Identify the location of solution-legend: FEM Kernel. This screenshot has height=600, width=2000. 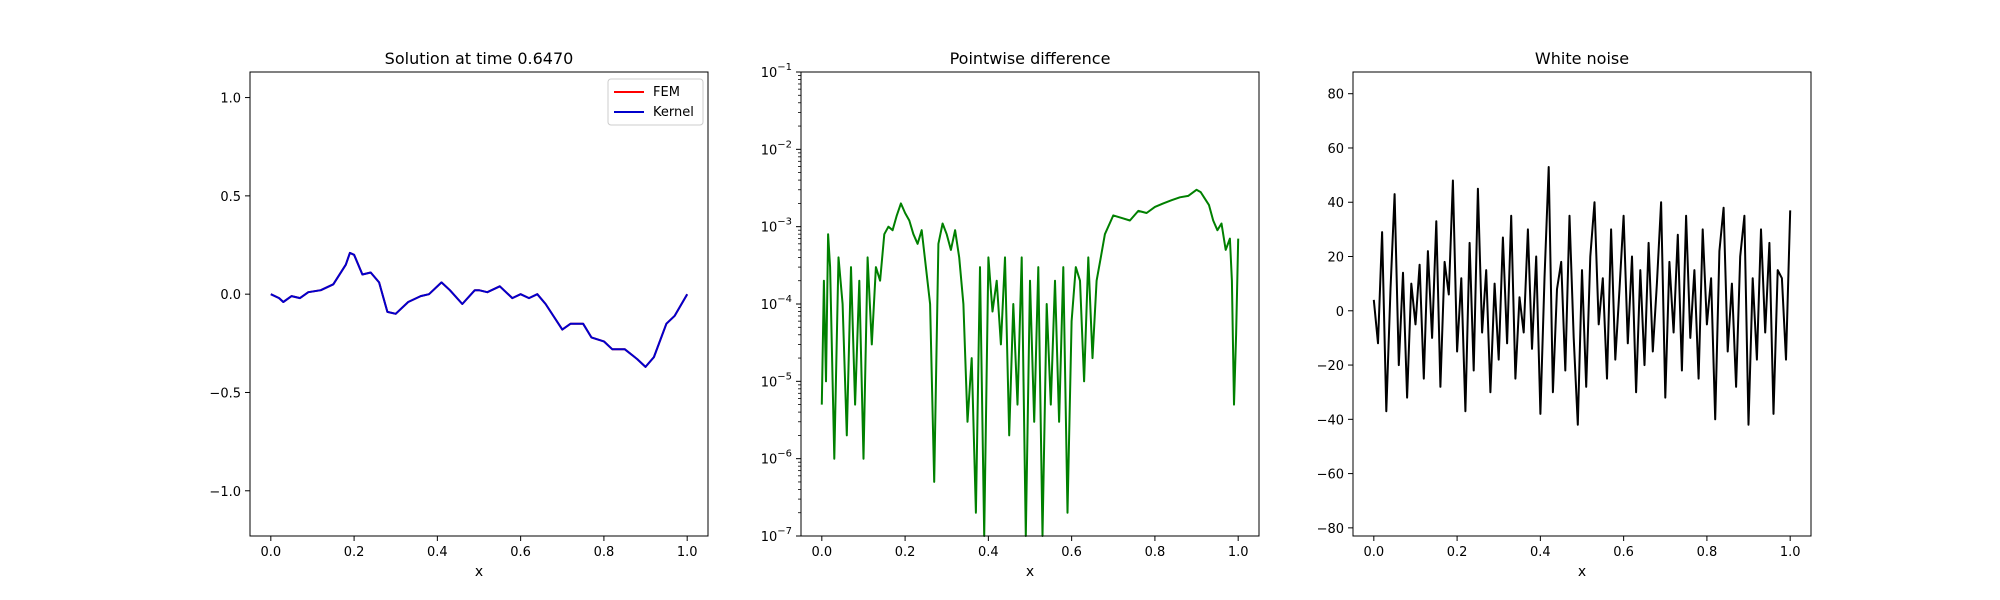
(655, 102).